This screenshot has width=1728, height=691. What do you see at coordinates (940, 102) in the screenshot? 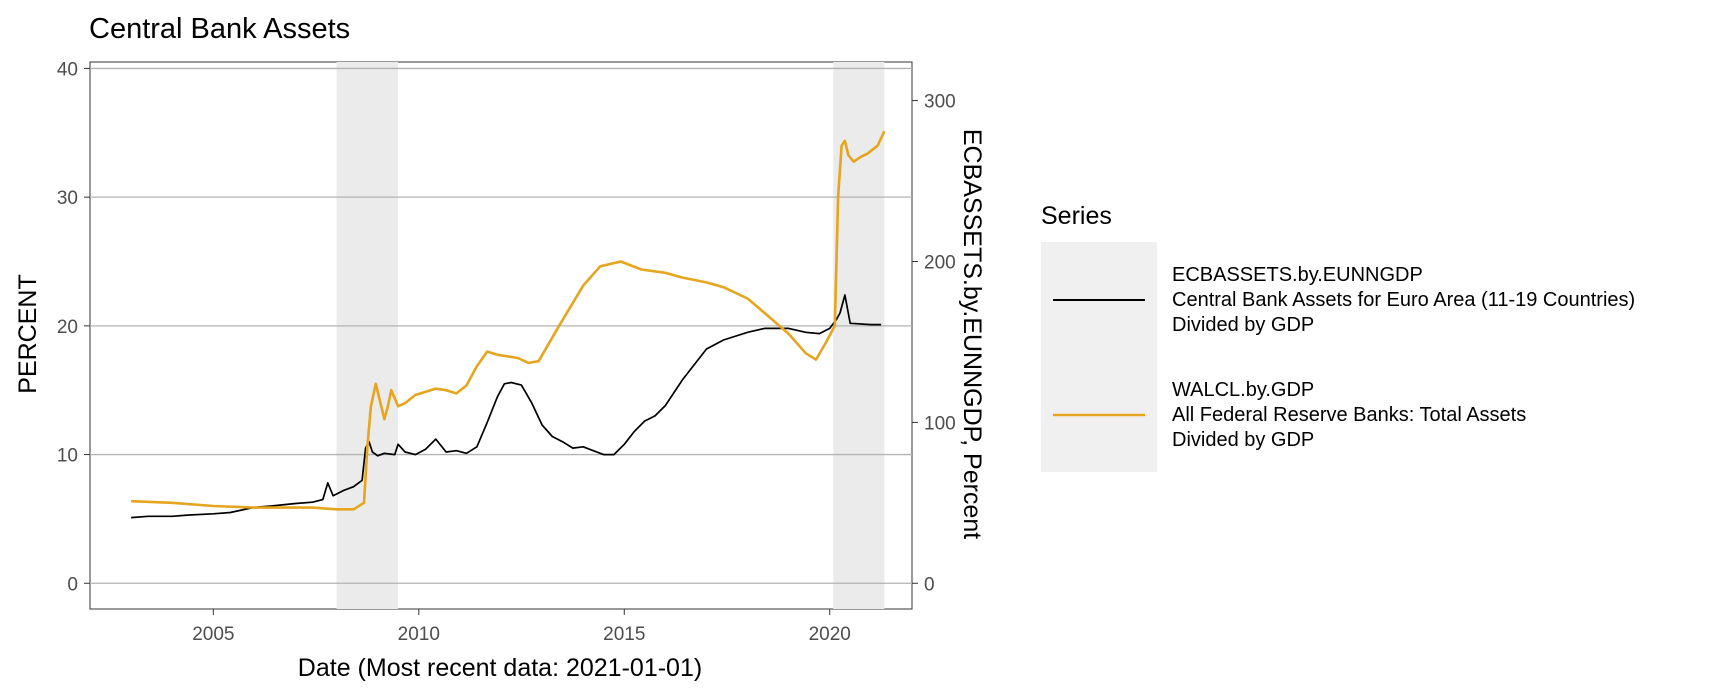
I see `y2-tick-label-300: 300` at bounding box center [940, 102].